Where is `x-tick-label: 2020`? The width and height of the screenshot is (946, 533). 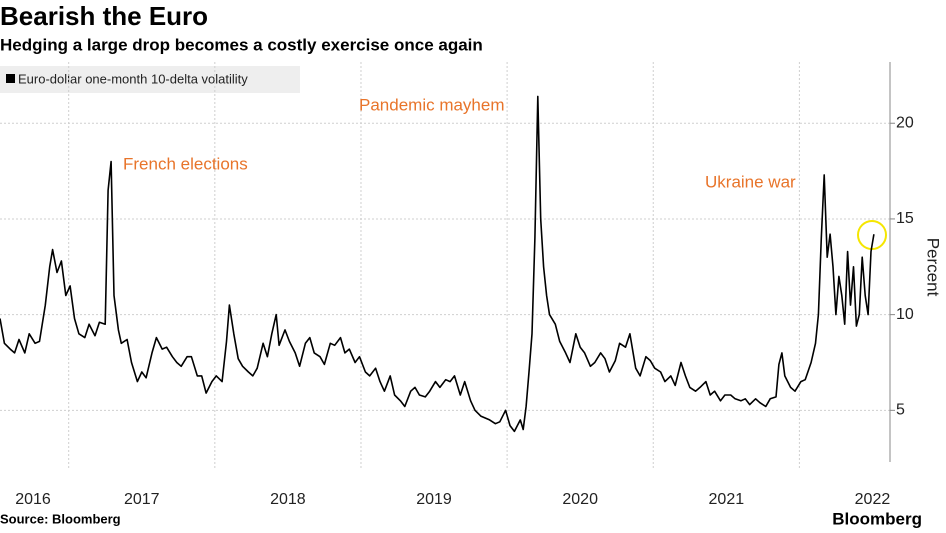 x-tick-label: 2020 is located at coordinates (580, 499).